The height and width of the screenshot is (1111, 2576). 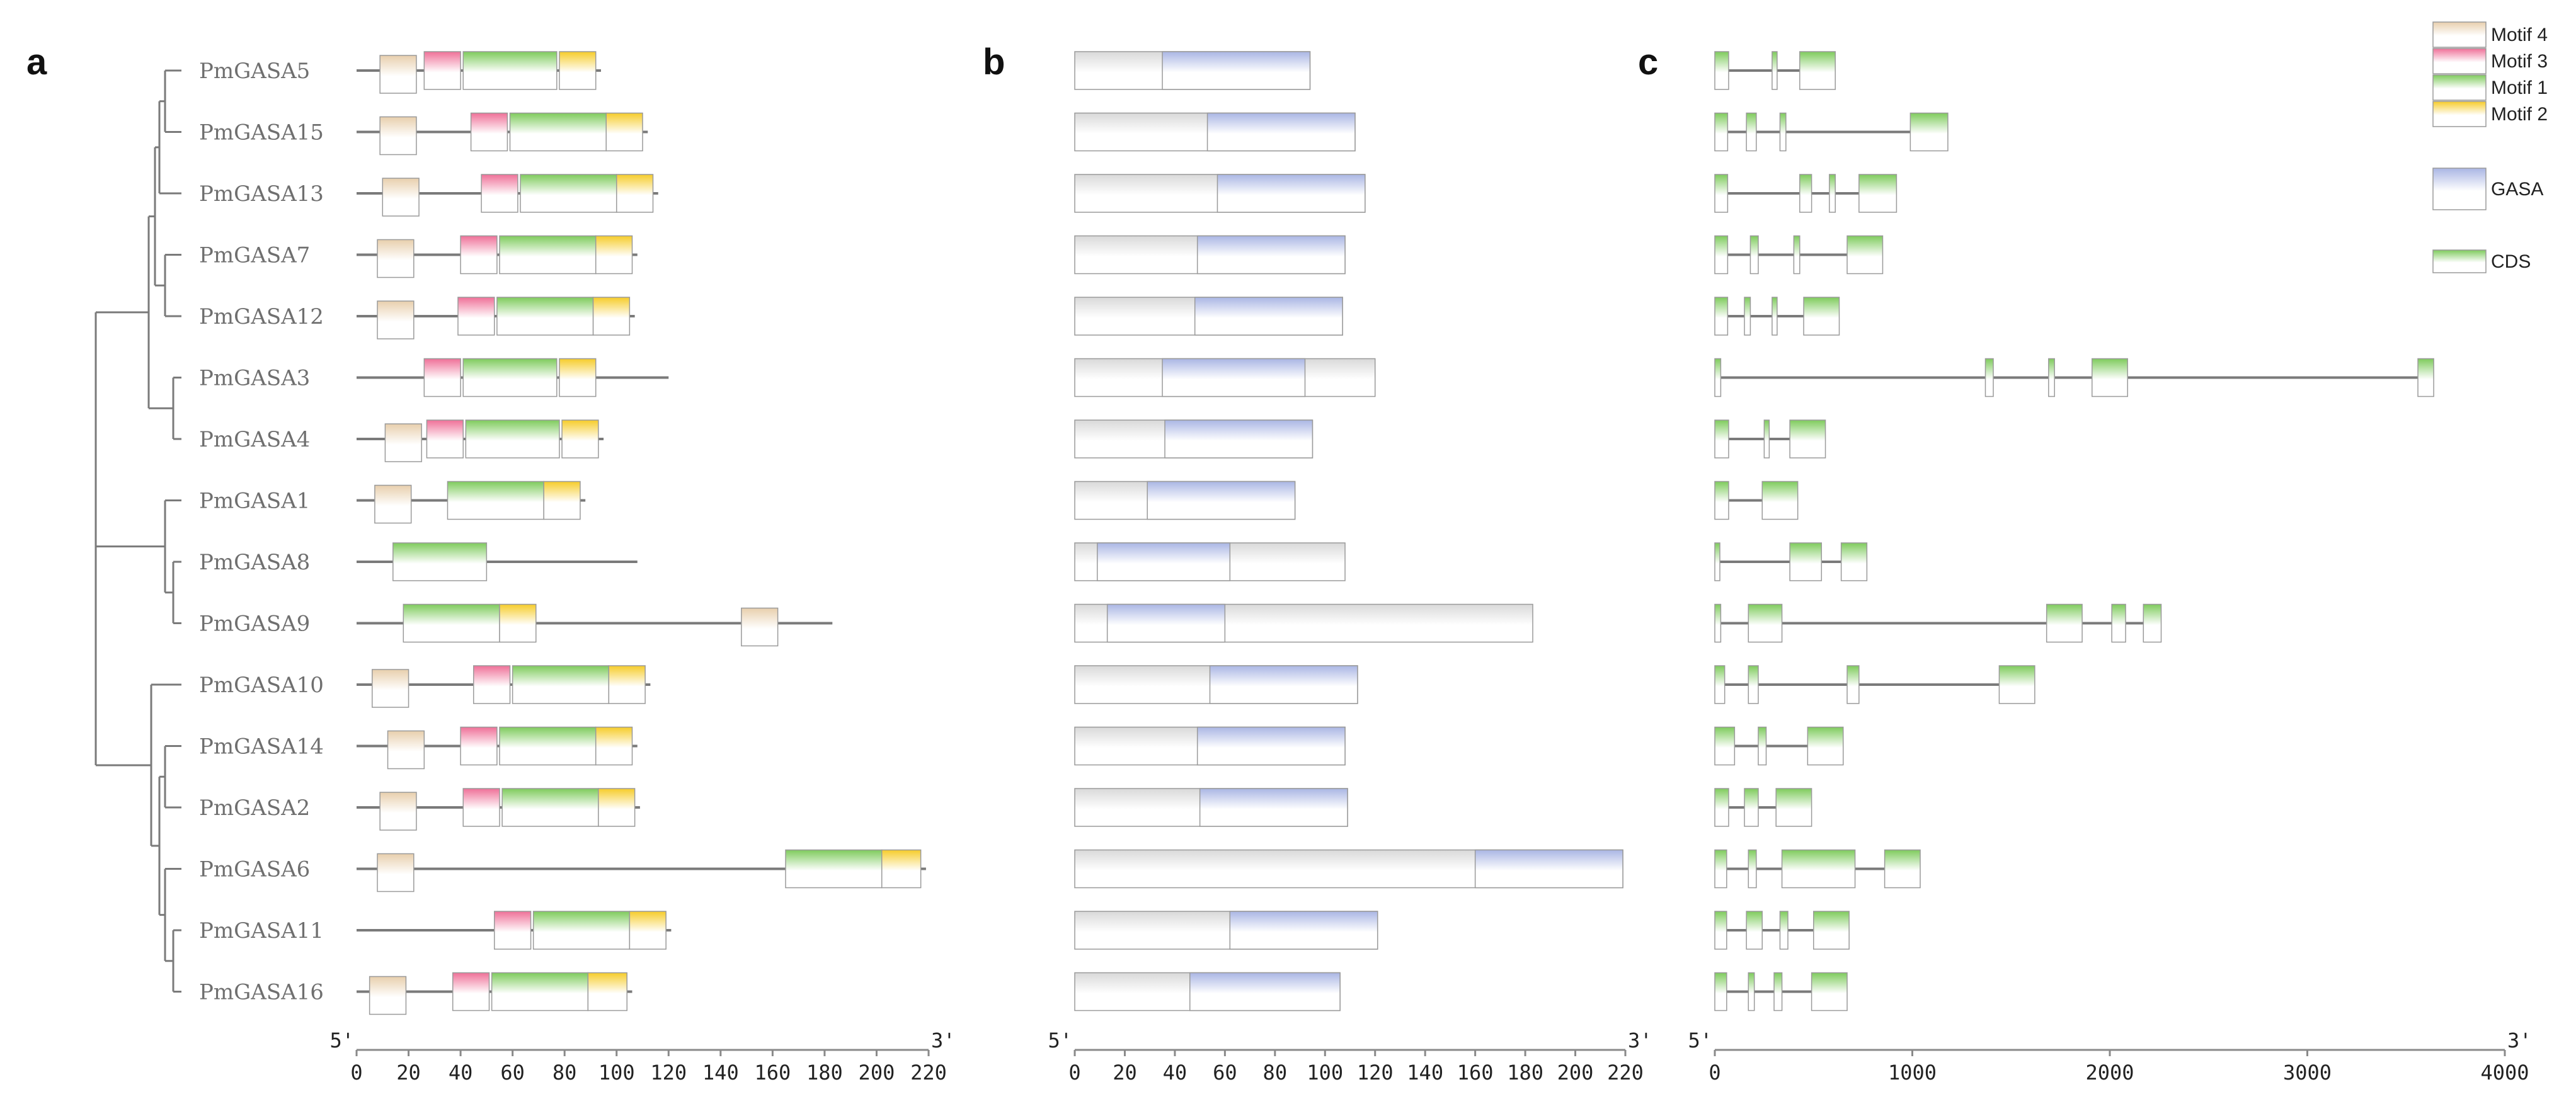 I want to click on gene-label: PmGASA16, so click(x=261, y=992).